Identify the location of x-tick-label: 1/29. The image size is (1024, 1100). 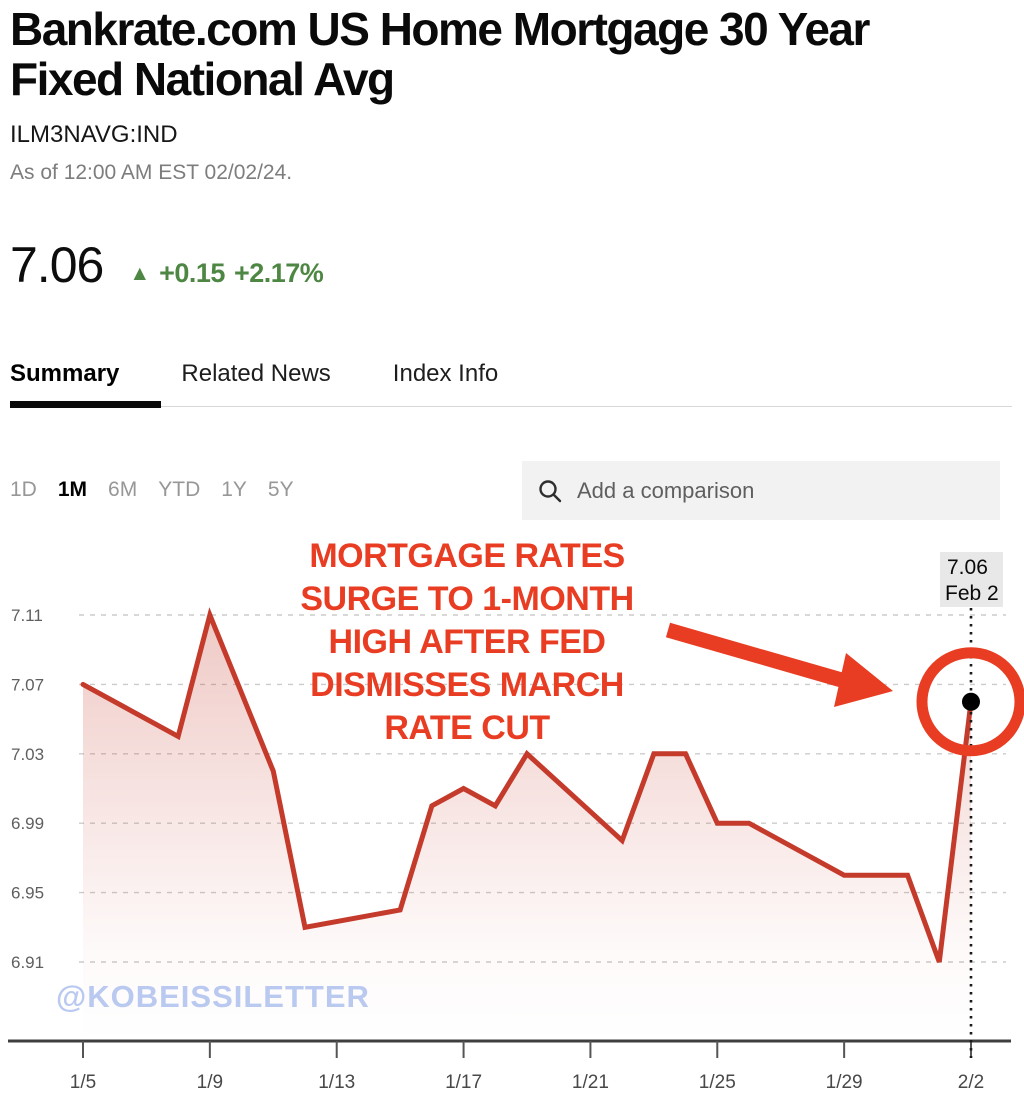
(844, 1082).